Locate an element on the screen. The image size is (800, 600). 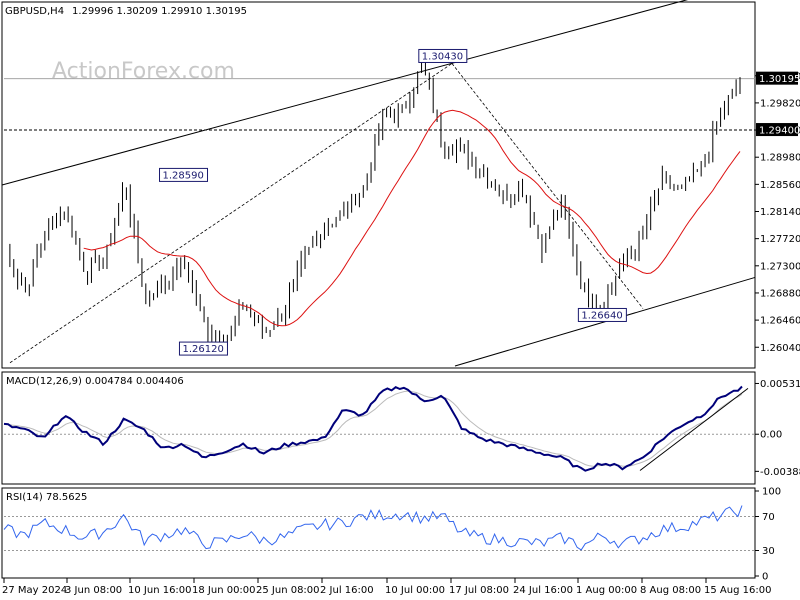
rsi-tick-label: 30 is located at coordinates (768, 551).